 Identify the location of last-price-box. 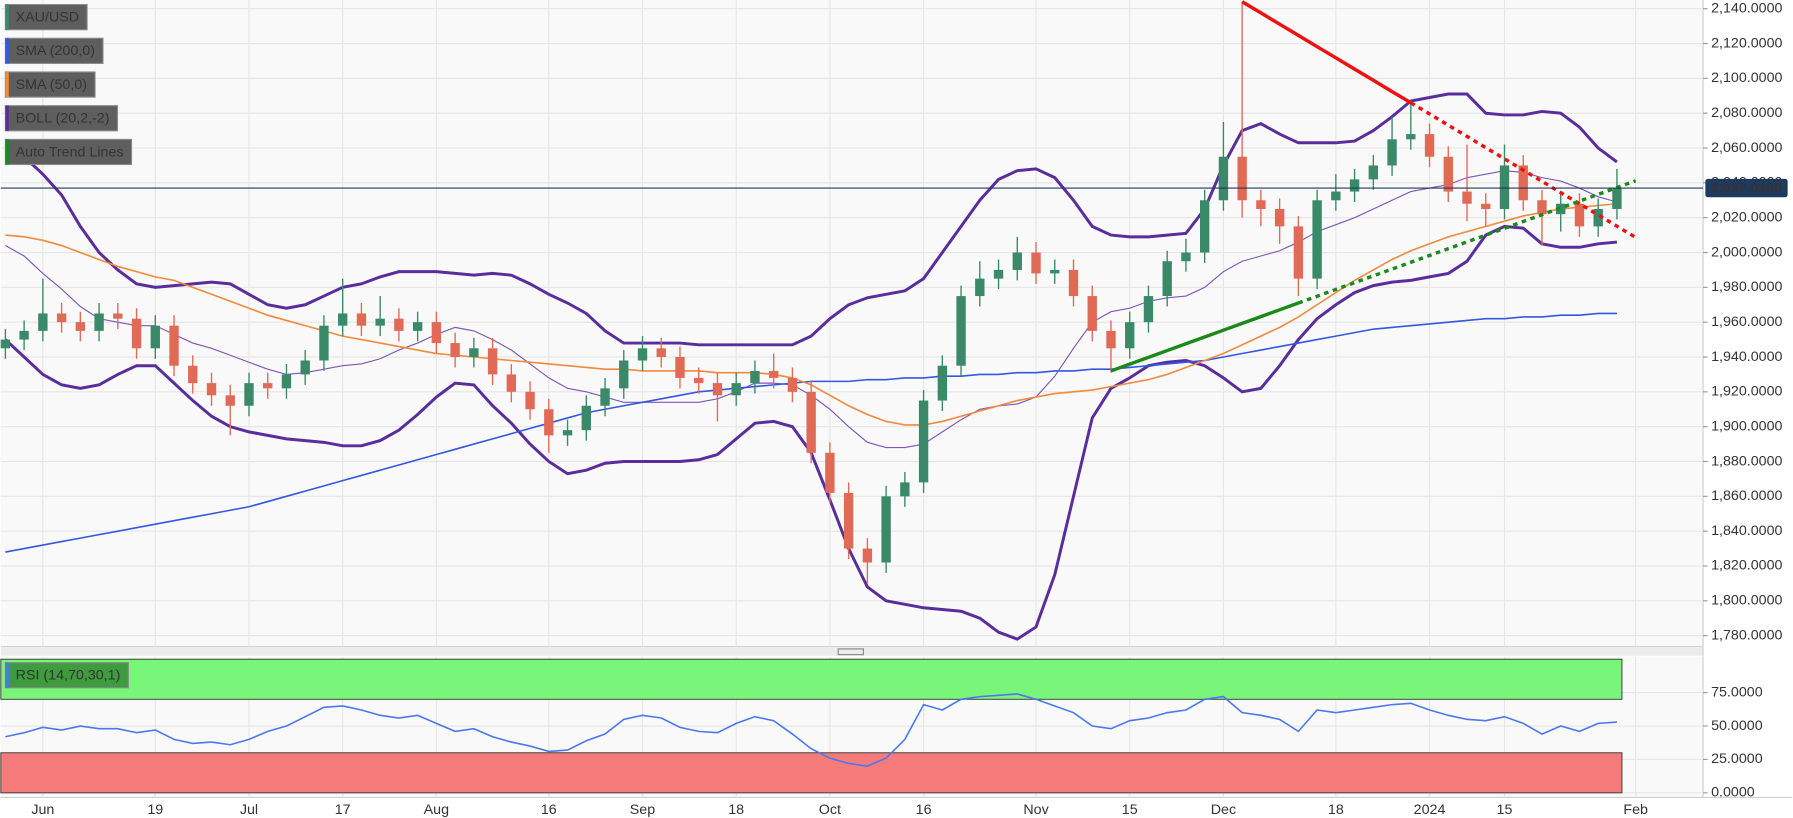
(1746, 188).